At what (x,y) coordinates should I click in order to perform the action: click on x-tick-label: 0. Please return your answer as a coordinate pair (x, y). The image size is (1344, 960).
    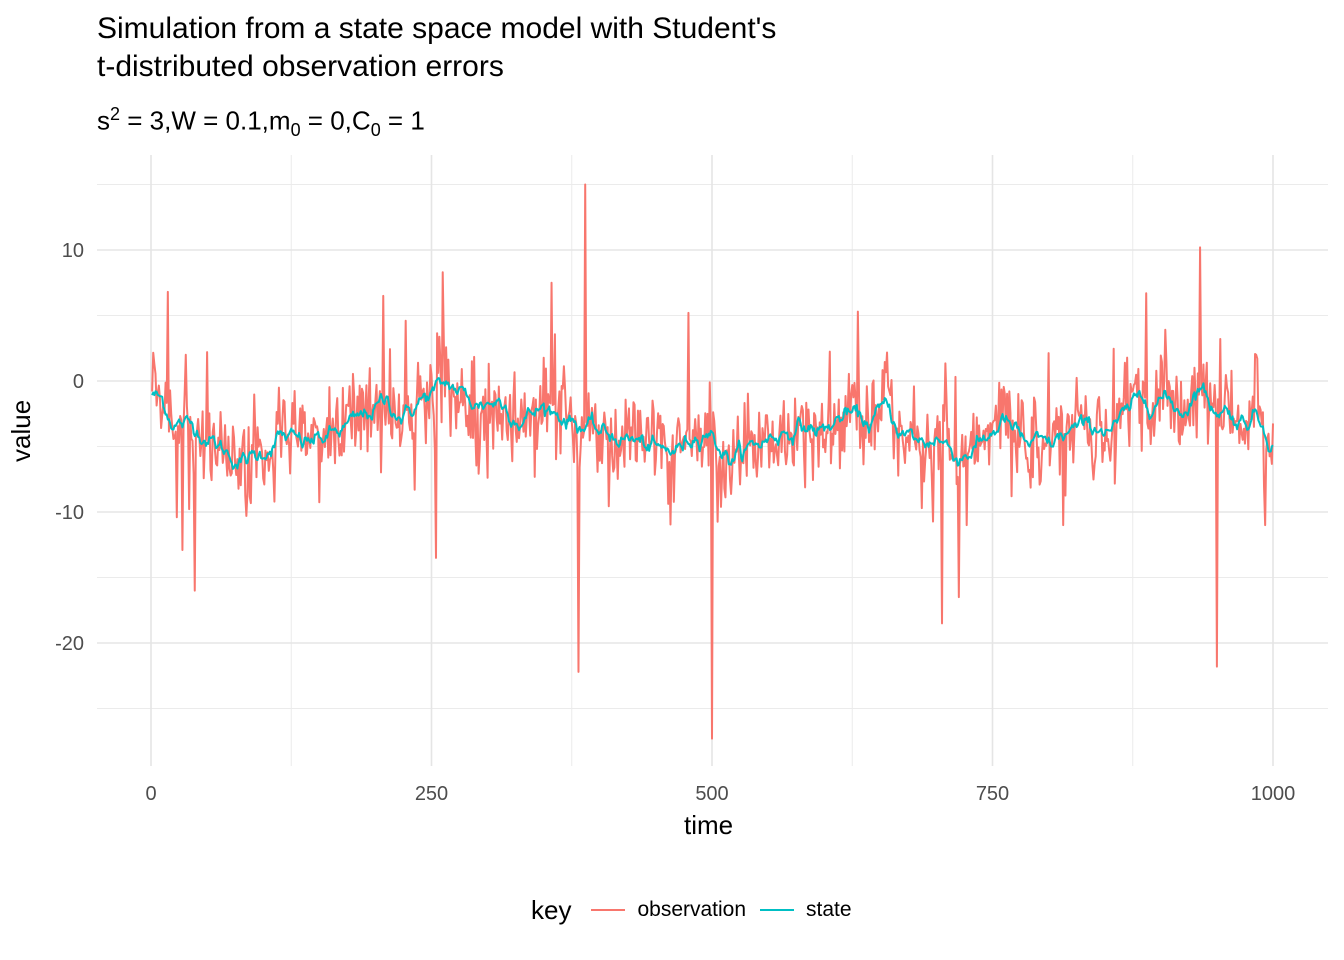
    Looking at the image, I should click on (150, 794).